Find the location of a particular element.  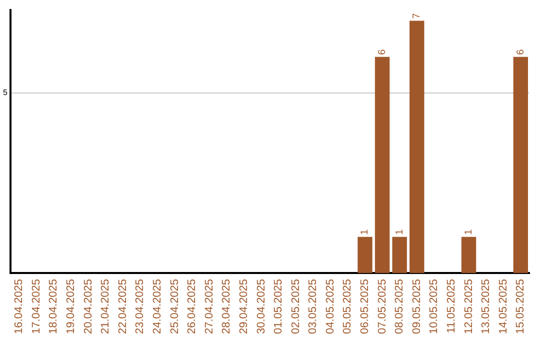

data-label: 7 is located at coordinates (417, 15).